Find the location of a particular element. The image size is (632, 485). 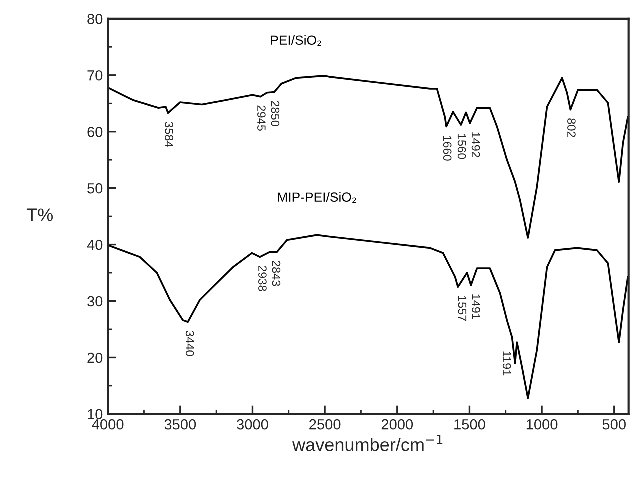

annotation: 1492 is located at coordinates (476, 145).